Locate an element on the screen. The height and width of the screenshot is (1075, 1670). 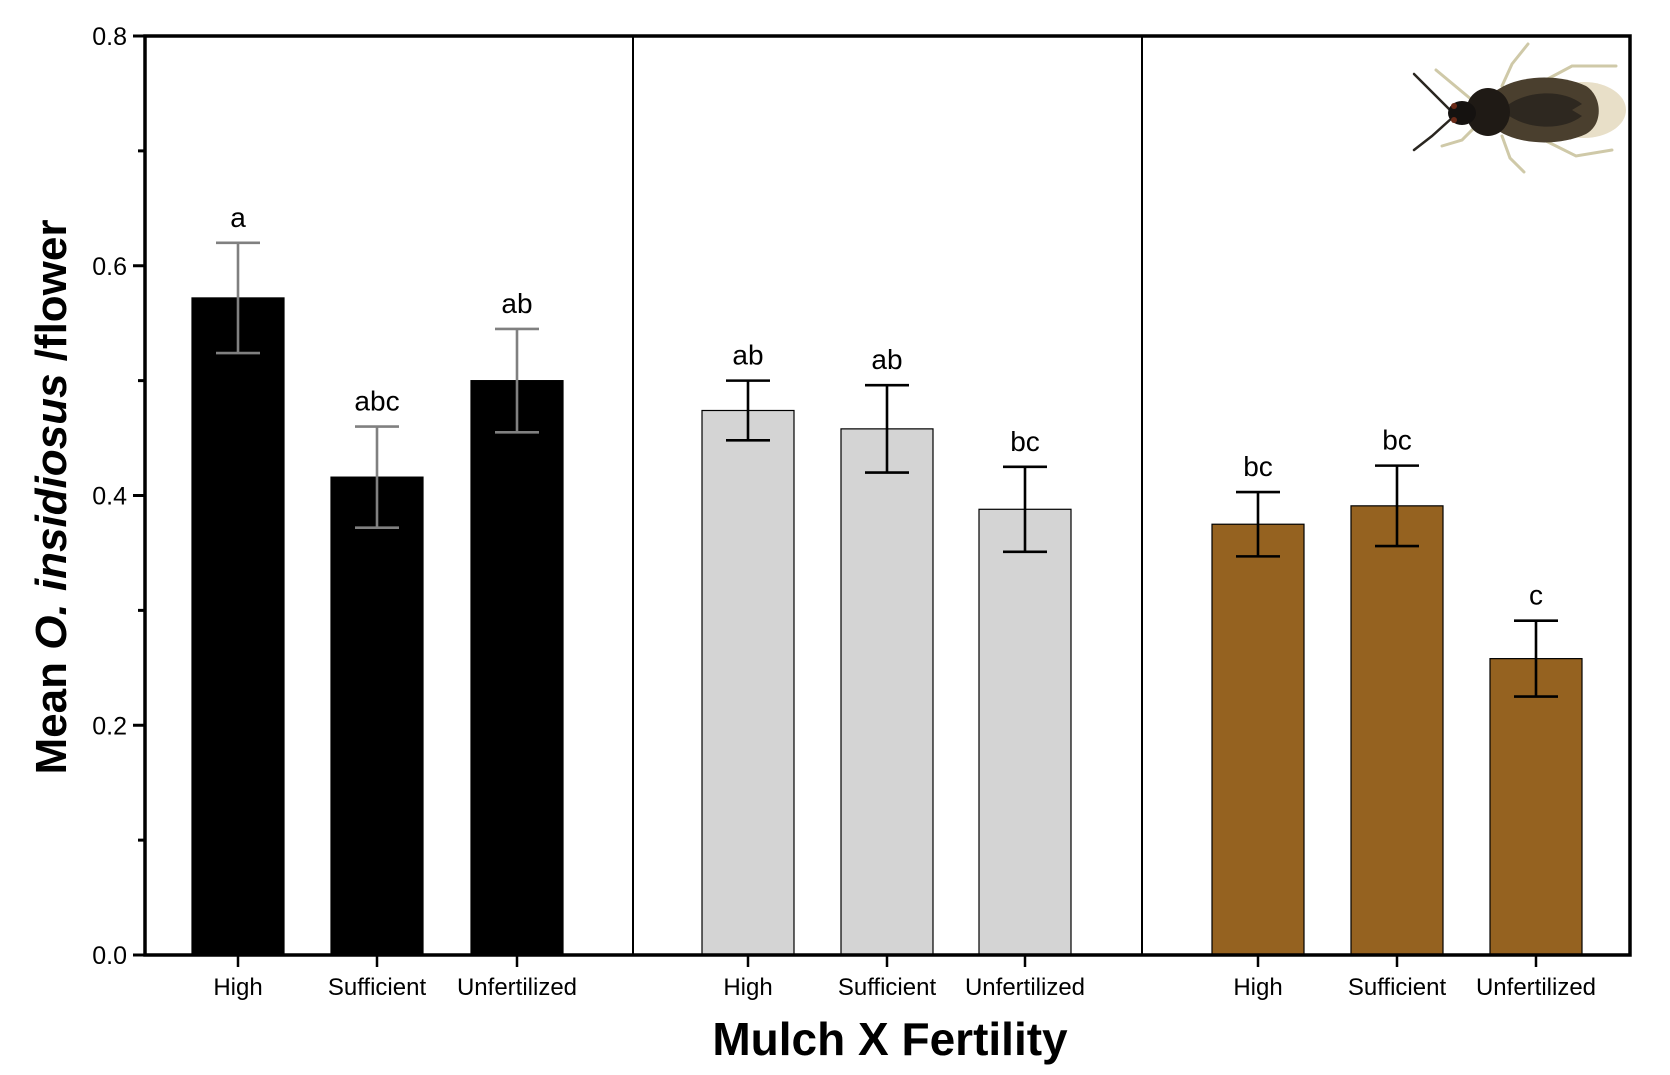
bar-group3-unfertilized is located at coordinates (1536, 807).